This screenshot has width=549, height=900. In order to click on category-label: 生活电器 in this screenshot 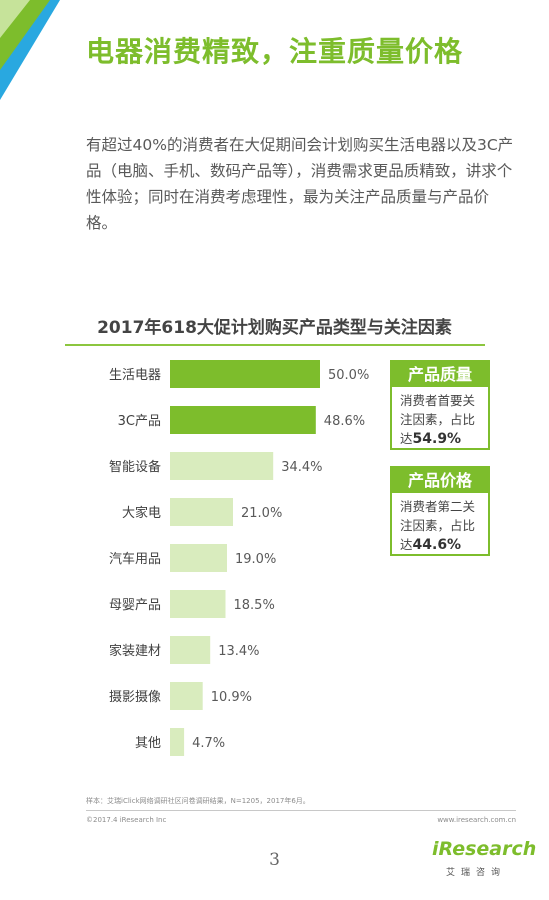, I will do `click(135, 375)`.